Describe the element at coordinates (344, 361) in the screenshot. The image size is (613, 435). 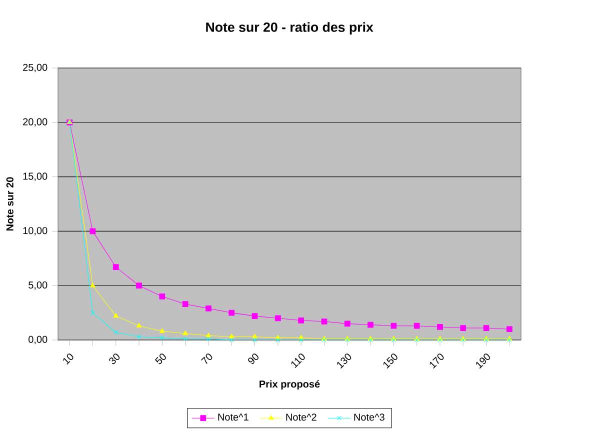
I see `x-tick-label: 130` at that location.